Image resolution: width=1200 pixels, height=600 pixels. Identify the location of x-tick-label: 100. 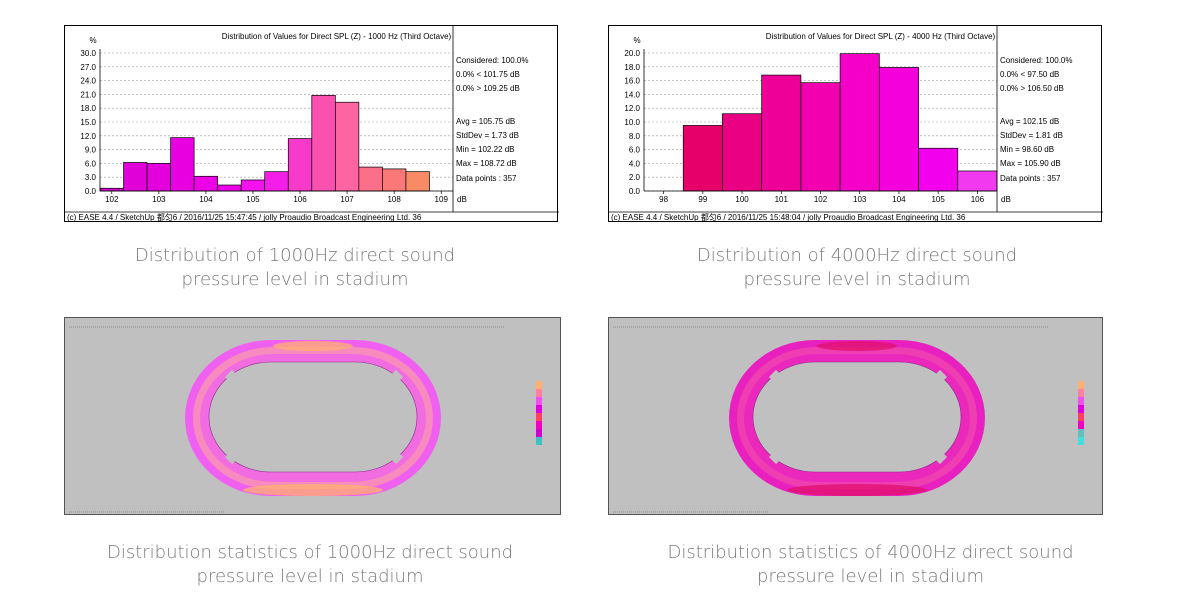
(742, 199).